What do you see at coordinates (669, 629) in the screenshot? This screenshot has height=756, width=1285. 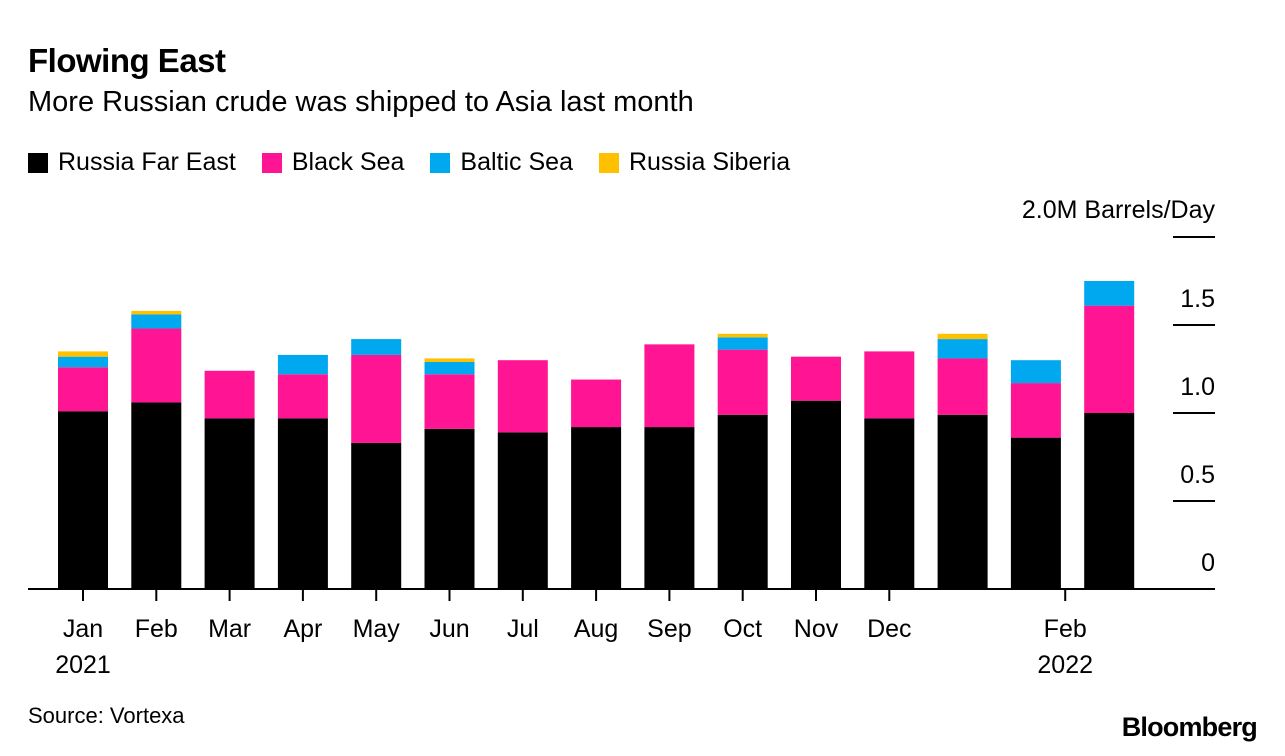 I see `x-tick-label-month: Sep` at bounding box center [669, 629].